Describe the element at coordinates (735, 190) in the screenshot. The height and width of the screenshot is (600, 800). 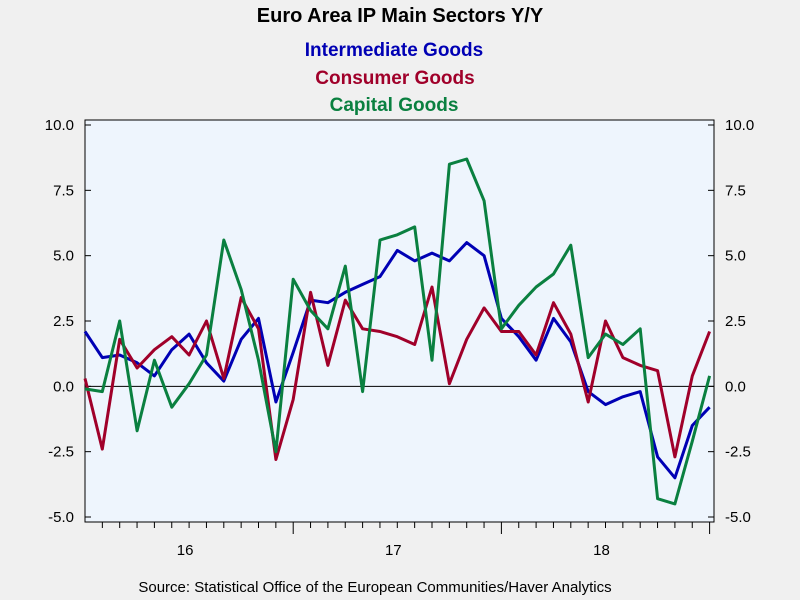
I see `right-tick-label: 7.5` at that location.